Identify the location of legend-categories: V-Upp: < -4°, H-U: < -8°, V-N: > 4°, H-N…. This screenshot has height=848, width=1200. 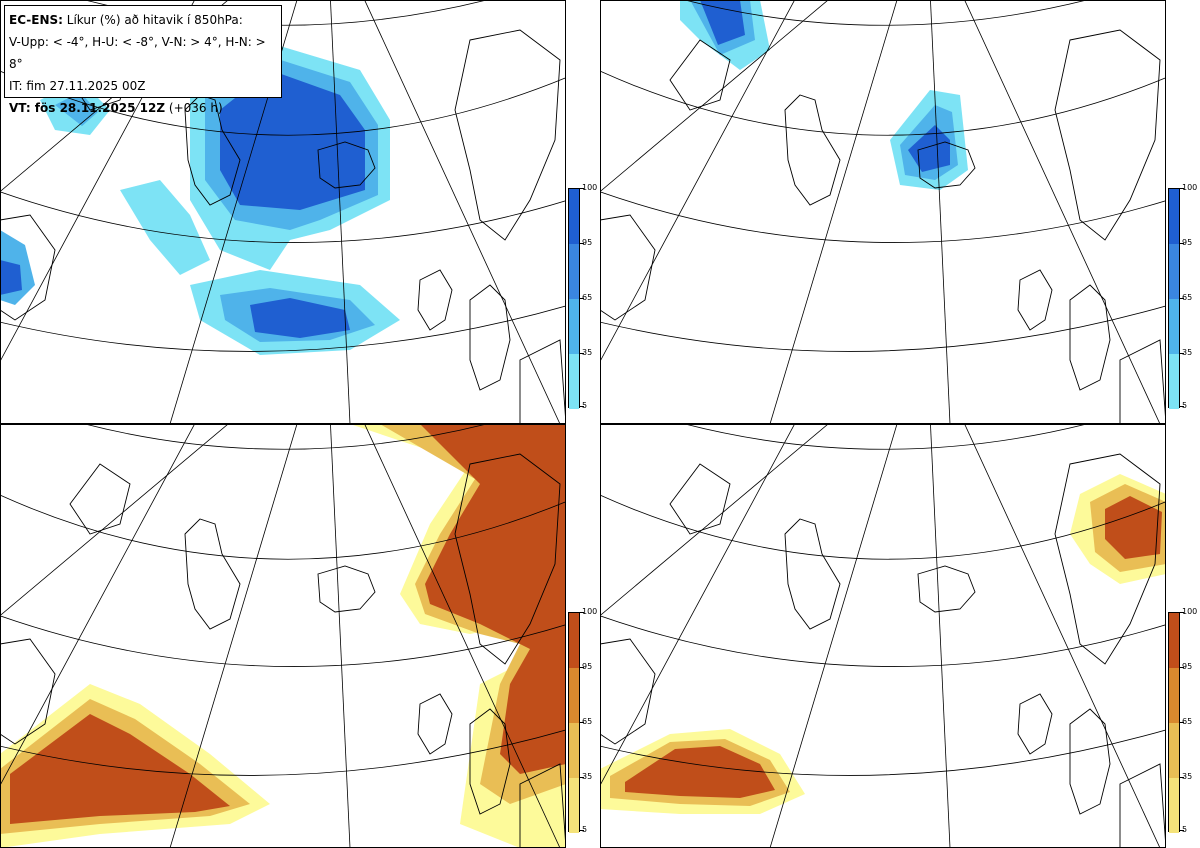
(137, 53).